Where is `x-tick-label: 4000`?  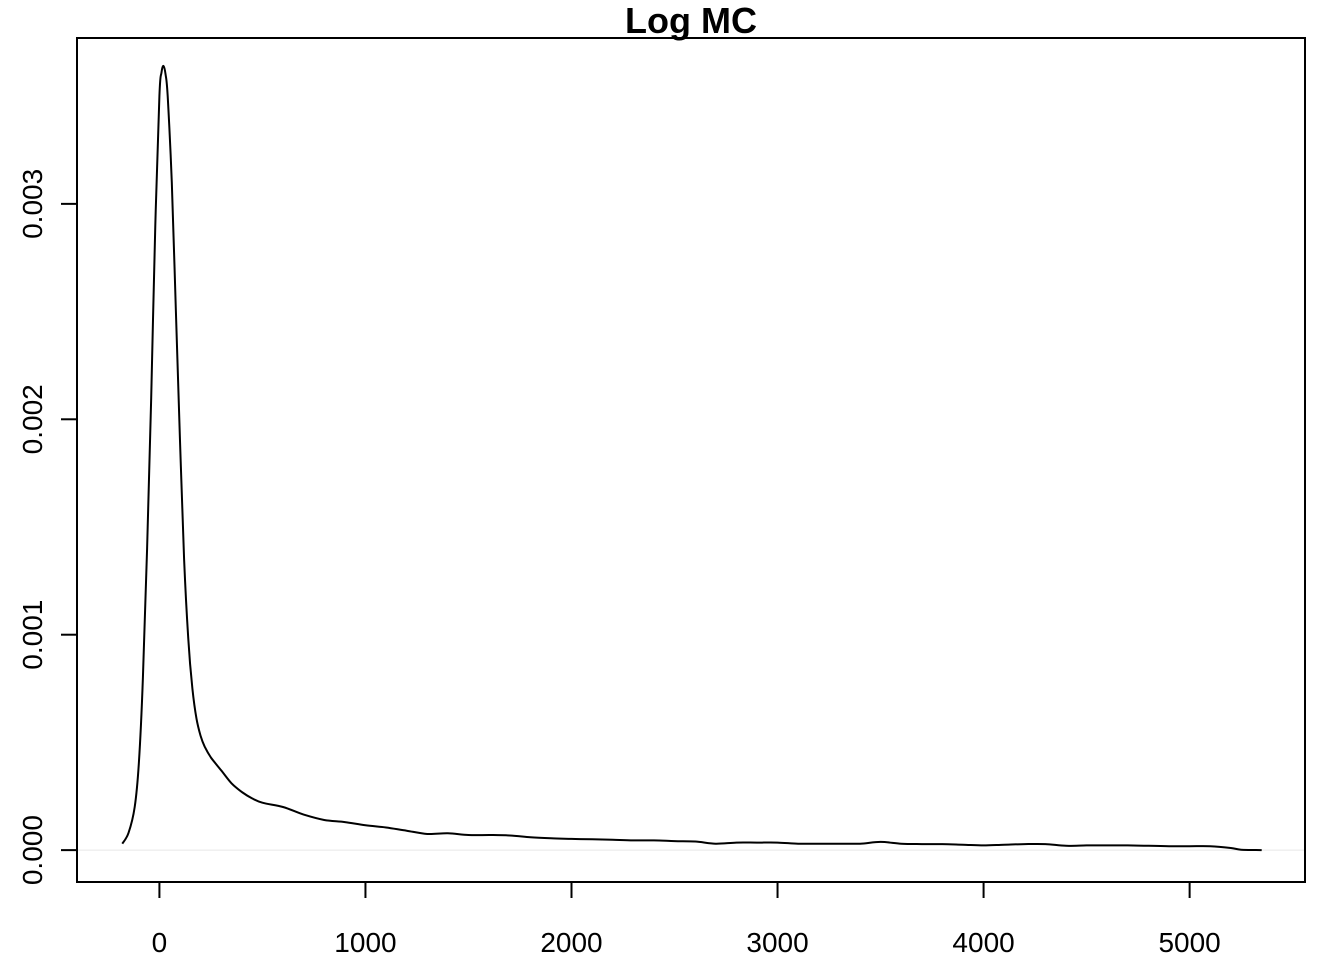
x-tick-label: 4000 is located at coordinates (983, 942).